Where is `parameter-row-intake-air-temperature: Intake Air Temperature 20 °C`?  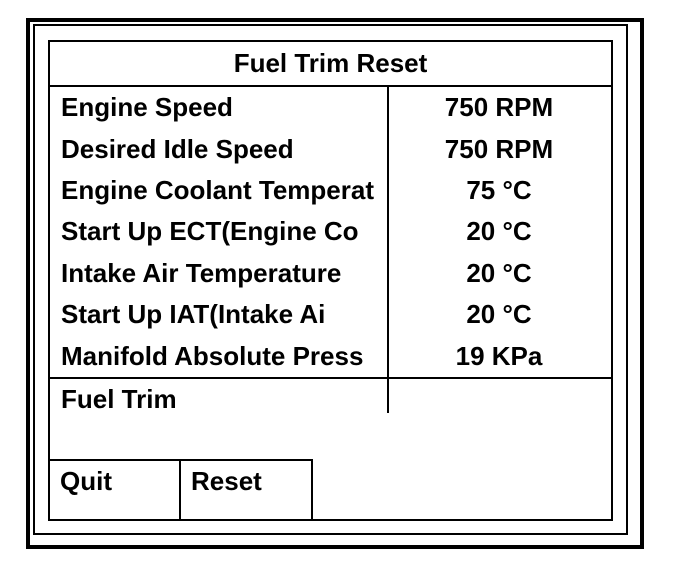
parameter-row-intake-air-temperature: Intake Air Temperature 20 °C is located at coordinates (330, 273).